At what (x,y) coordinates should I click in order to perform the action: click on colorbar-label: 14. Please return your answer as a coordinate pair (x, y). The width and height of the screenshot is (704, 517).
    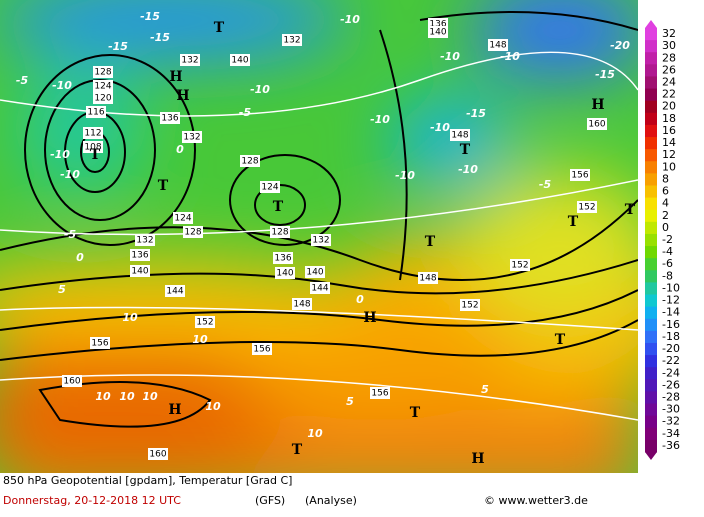
    Looking at the image, I should click on (669, 142).